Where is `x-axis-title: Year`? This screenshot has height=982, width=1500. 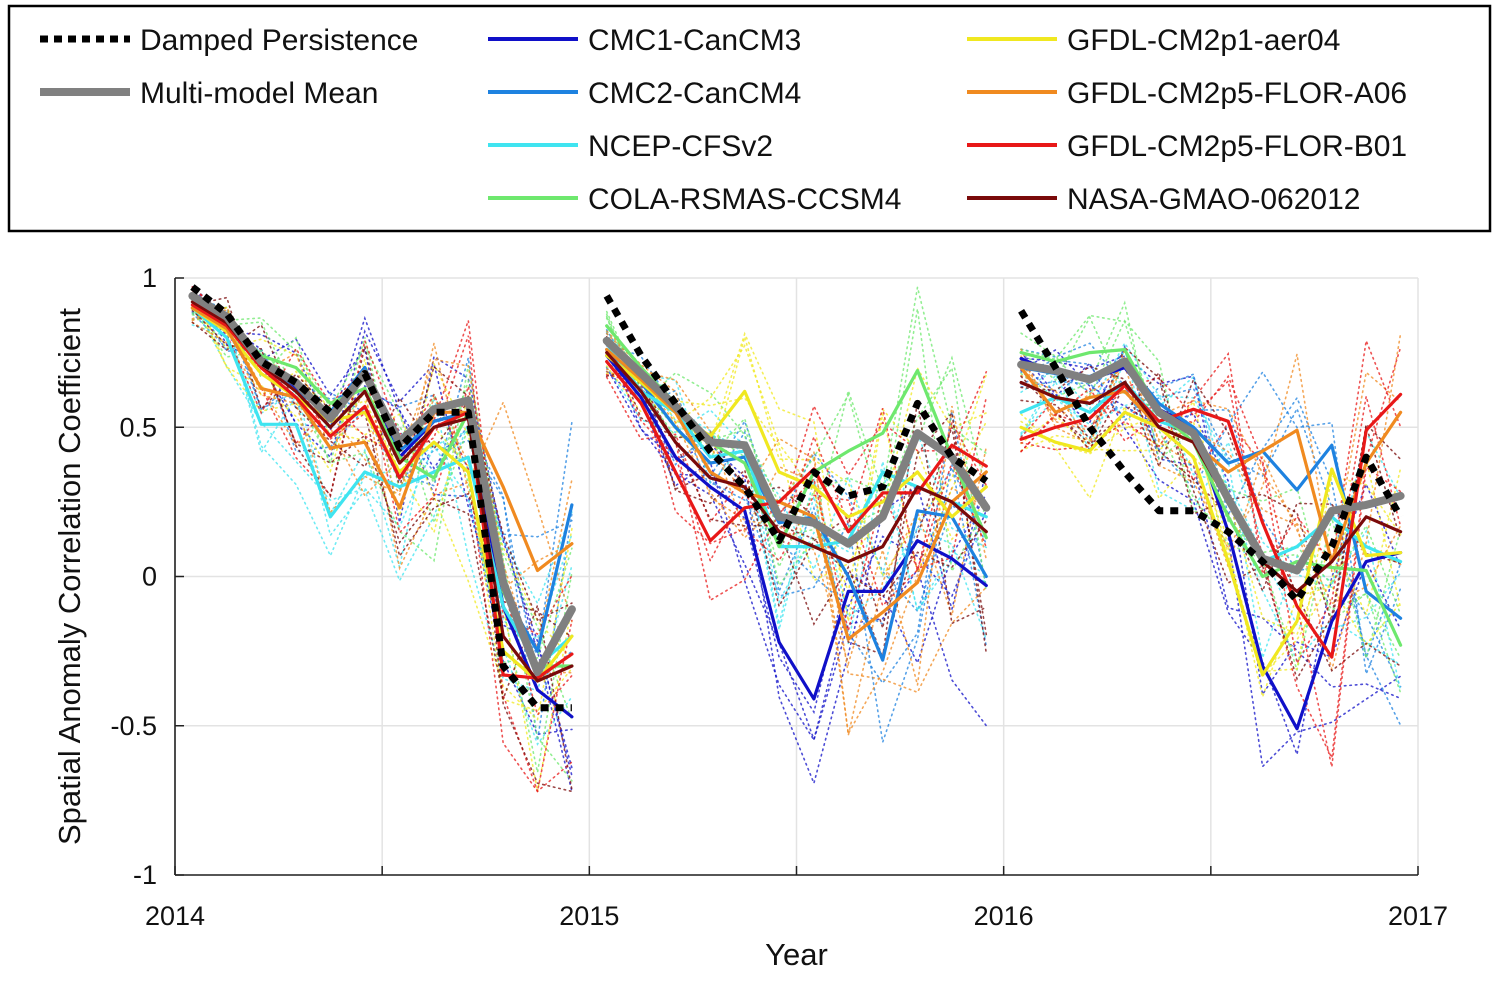 x-axis-title: Year is located at coordinates (796, 954).